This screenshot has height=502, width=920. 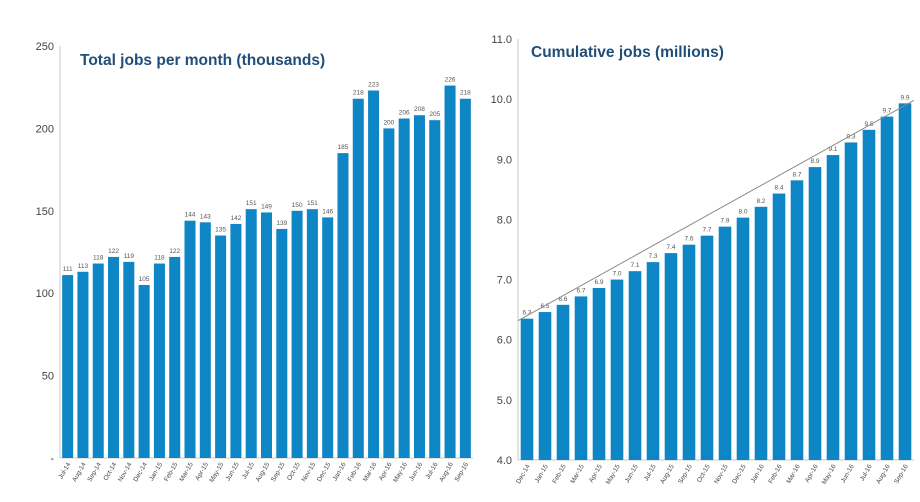 What do you see at coordinates (83, 266) in the screenshot?
I see `data-label: 113` at bounding box center [83, 266].